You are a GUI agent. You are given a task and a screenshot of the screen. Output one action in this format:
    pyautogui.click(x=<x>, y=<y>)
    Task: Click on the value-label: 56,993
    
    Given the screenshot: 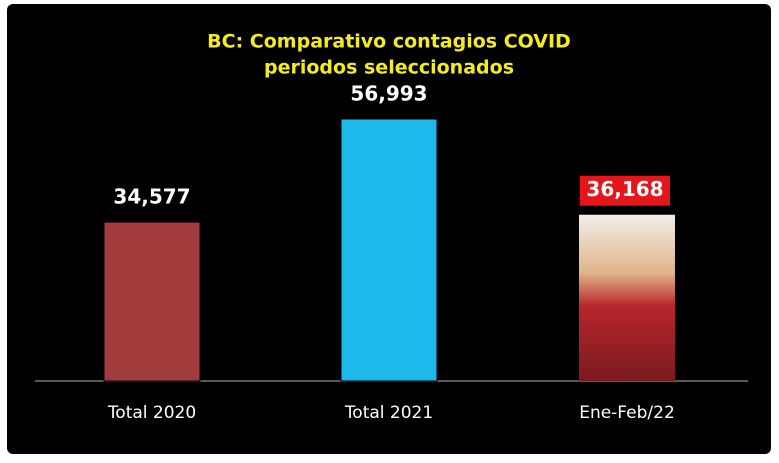 What is the action you would take?
    pyautogui.click(x=388, y=94)
    